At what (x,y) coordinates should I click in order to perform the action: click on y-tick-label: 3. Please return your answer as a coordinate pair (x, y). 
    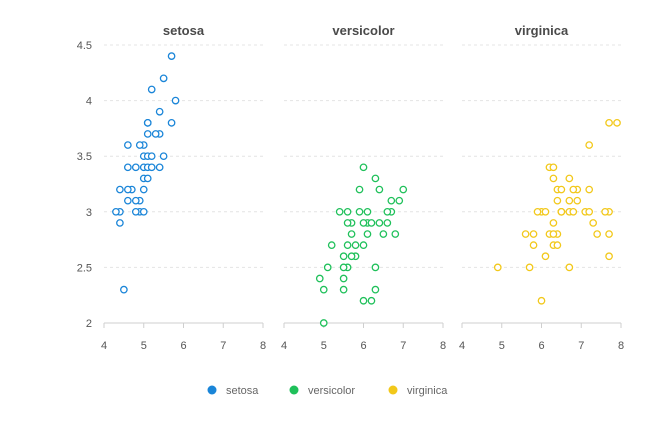
    Looking at the image, I should click on (89, 213).